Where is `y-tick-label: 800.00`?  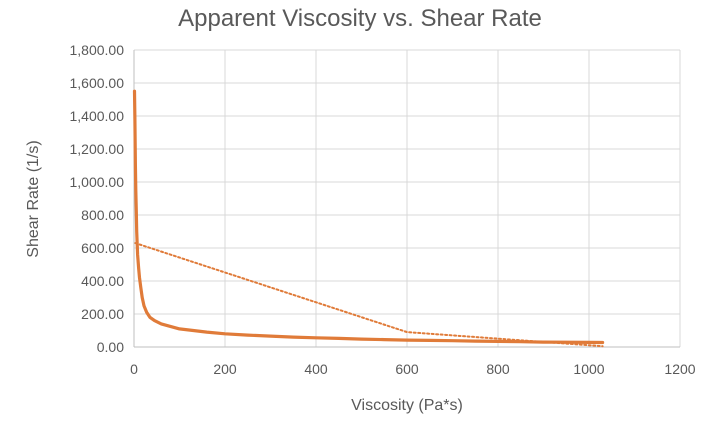 y-tick-label: 800.00 is located at coordinates (102, 215).